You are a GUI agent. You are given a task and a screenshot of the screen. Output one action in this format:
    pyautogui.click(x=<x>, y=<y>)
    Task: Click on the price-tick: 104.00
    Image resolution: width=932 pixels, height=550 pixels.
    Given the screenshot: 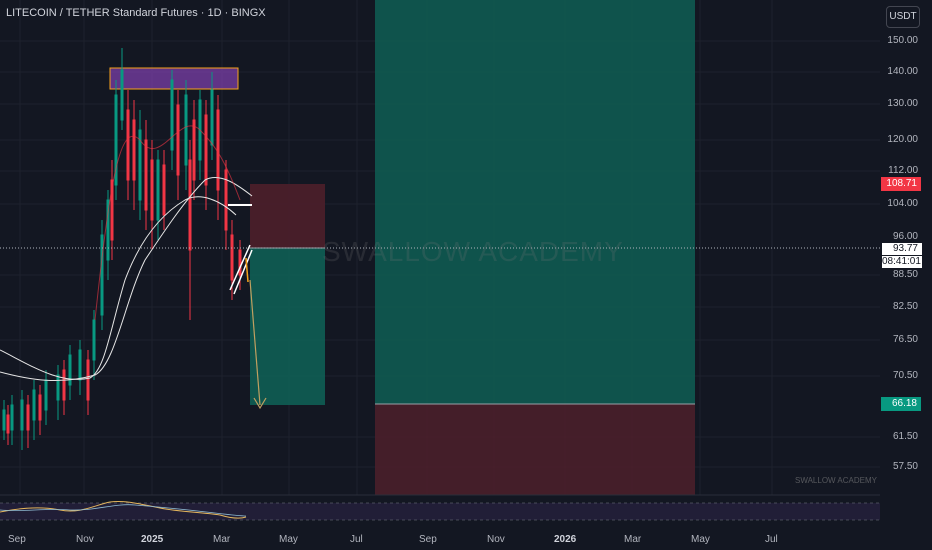 What is the action you would take?
    pyautogui.click(x=902, y=203)
    